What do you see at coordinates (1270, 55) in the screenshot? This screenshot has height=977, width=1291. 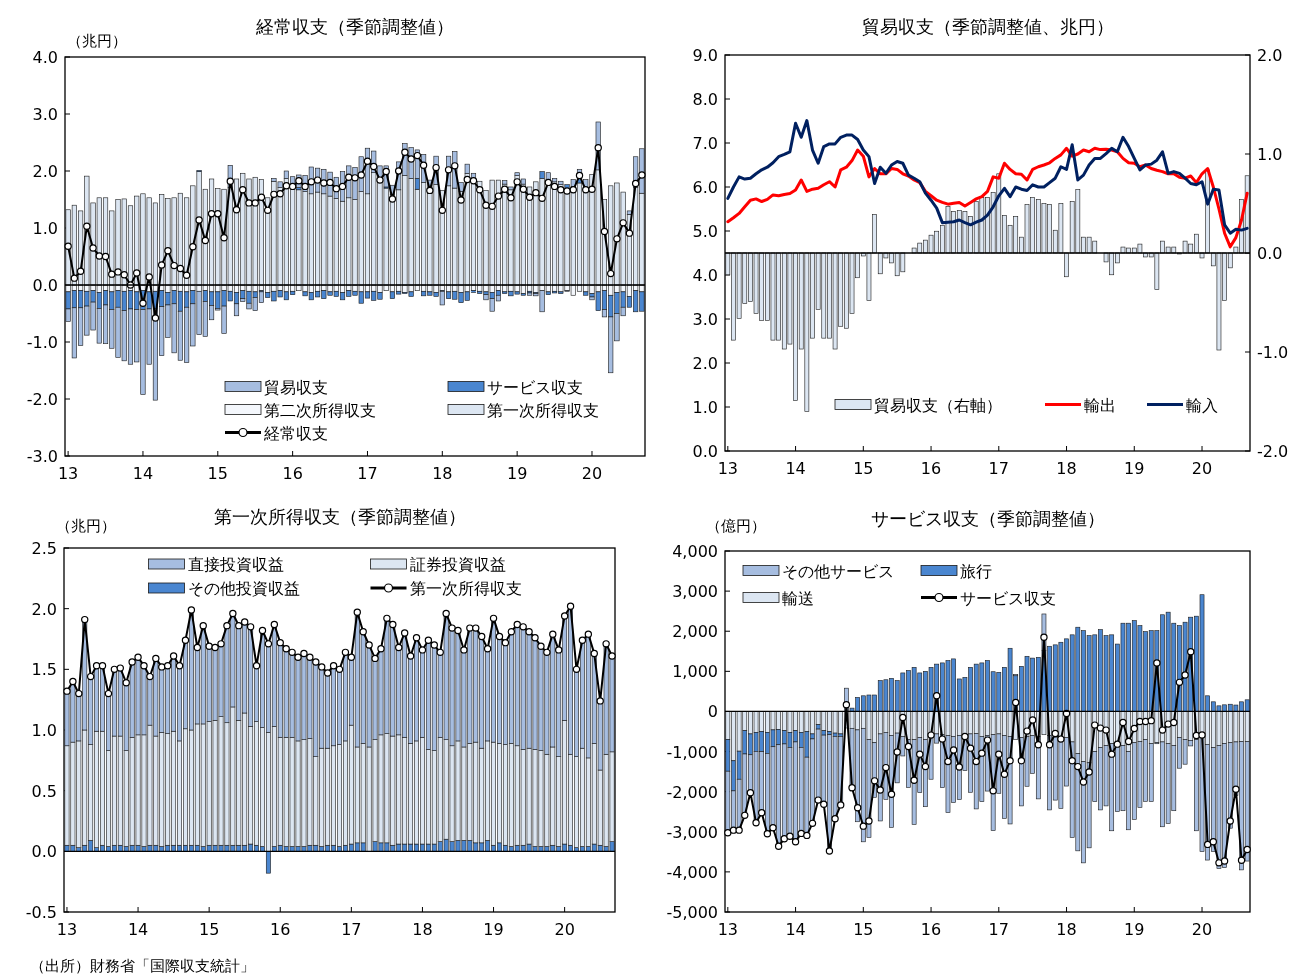 I see `y2tick: 2.0` at bounding box center [1270, 55].